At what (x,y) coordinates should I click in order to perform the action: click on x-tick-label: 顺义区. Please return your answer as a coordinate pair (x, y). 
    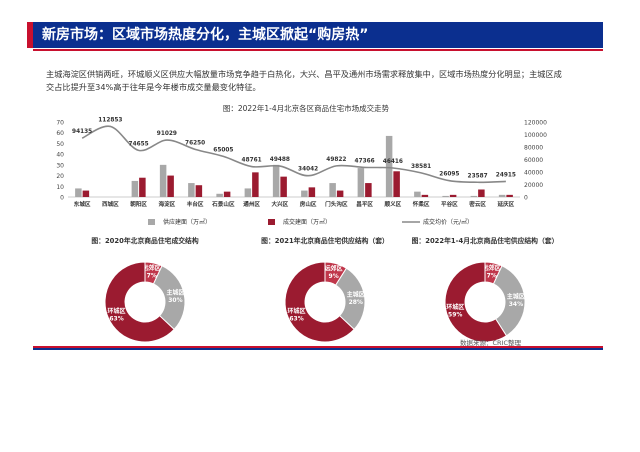
    Looking at the image, I should click on (392, 204).